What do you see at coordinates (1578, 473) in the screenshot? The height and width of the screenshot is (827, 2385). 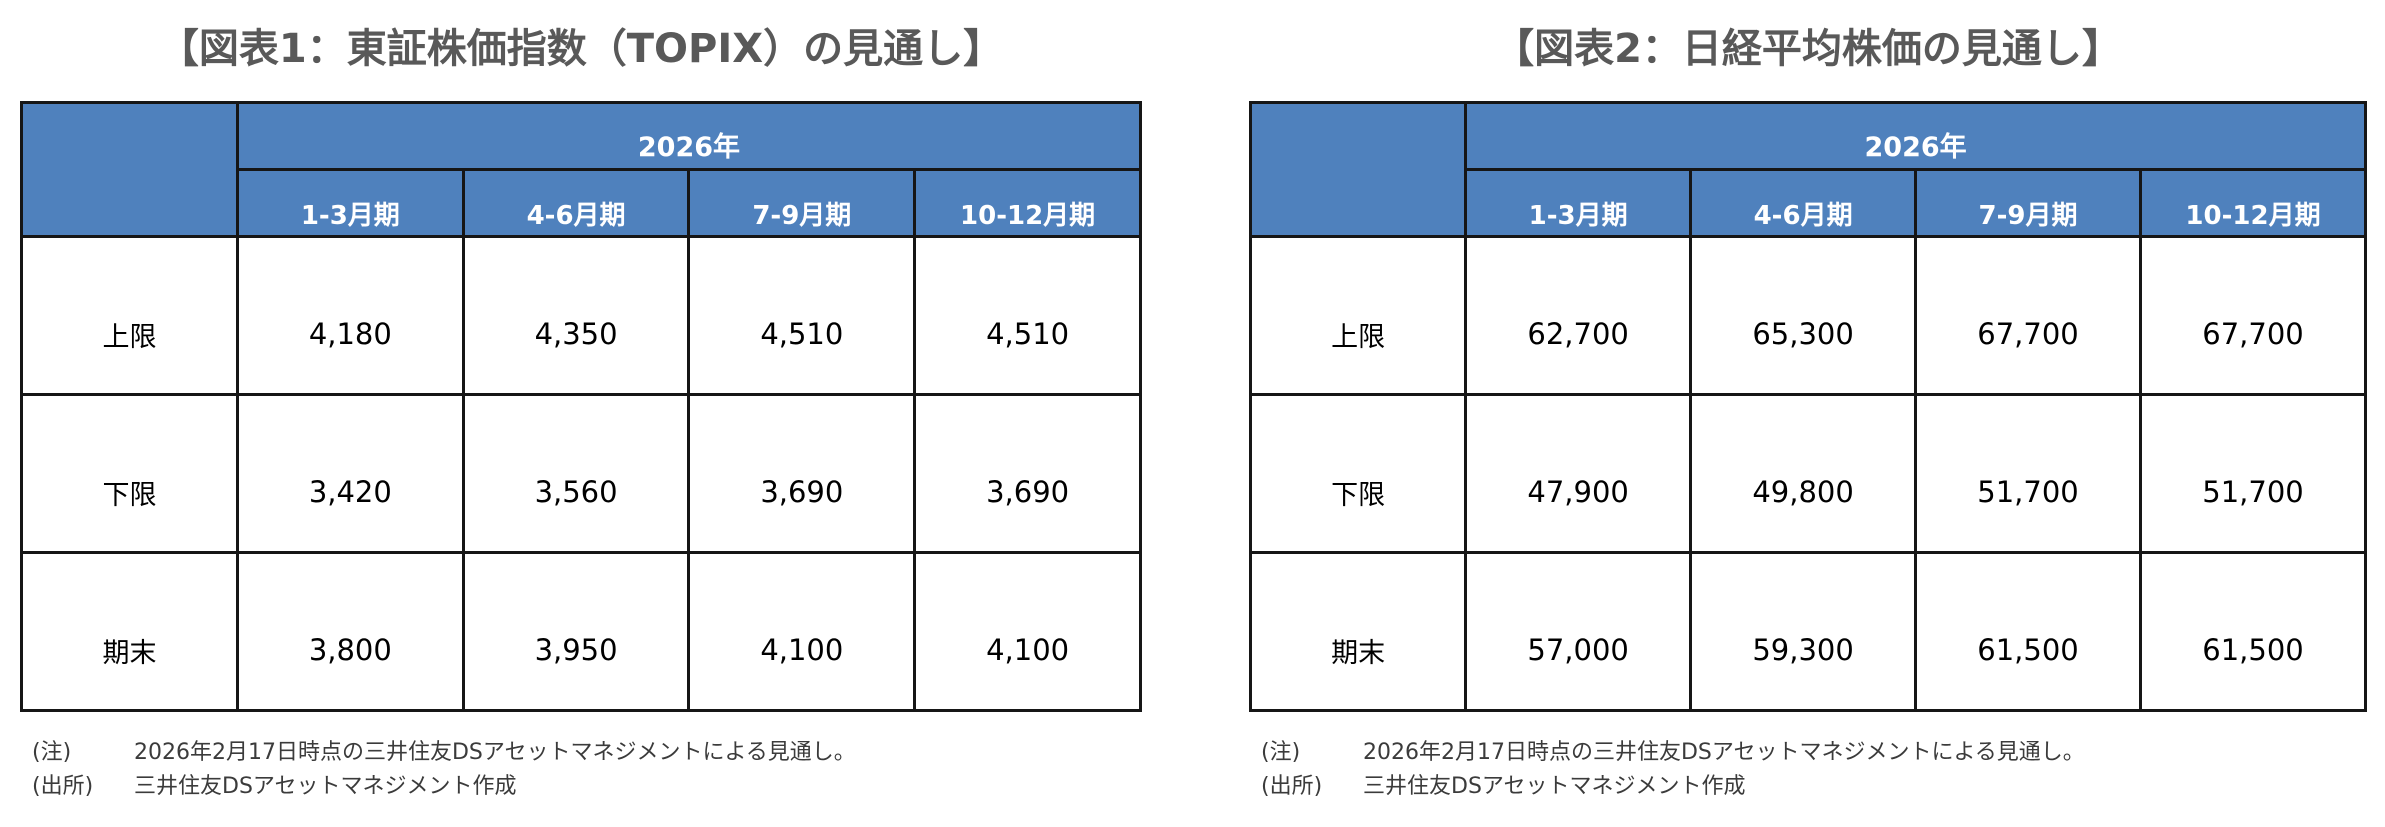 I see `cell-value: 47,900` at bounding box center [1578, 473].